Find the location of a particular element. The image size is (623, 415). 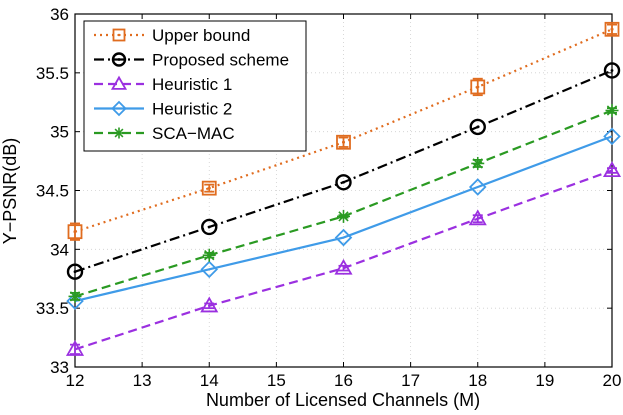

x-tick-label: 16 is located at coordinates (343, 380).